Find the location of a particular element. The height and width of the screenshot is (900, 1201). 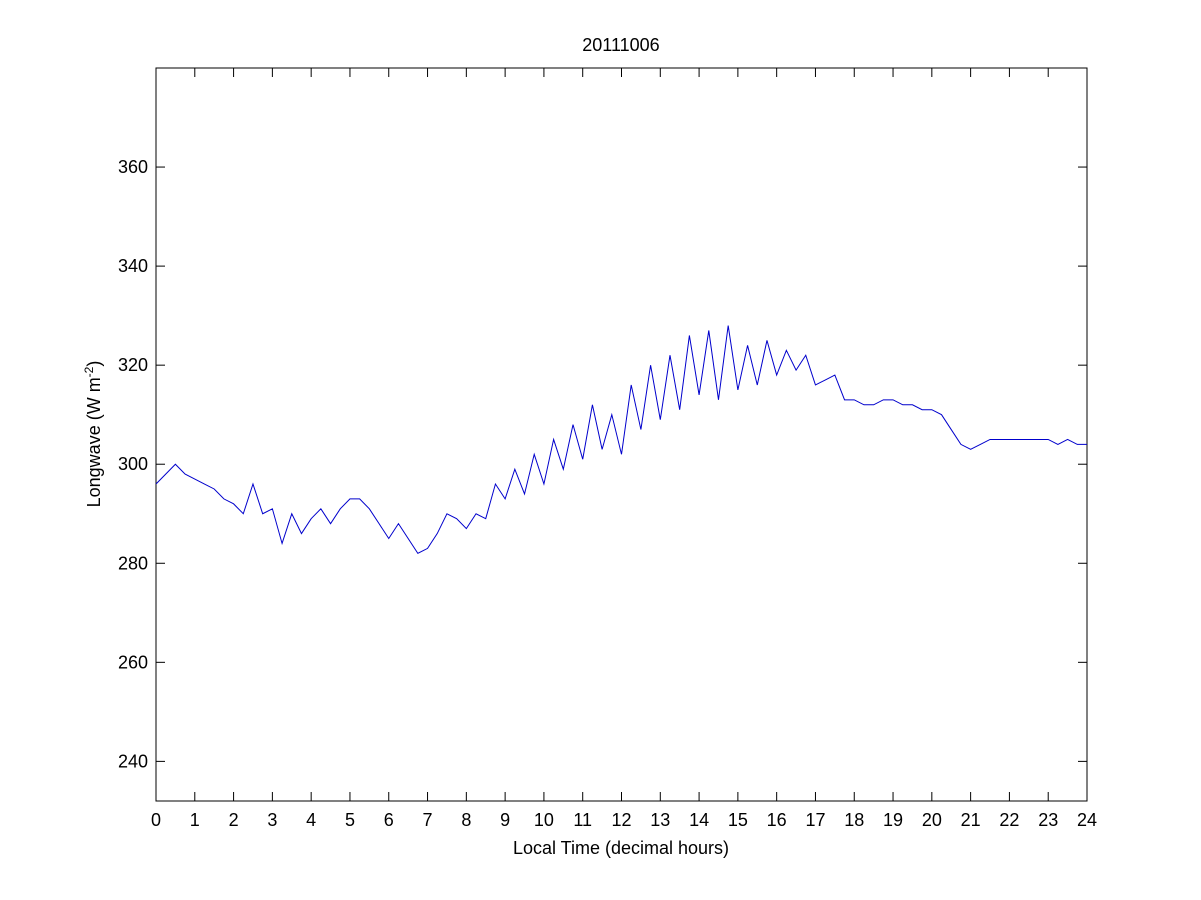

x-tick-label: 20 is located at coordinates (932, 820).